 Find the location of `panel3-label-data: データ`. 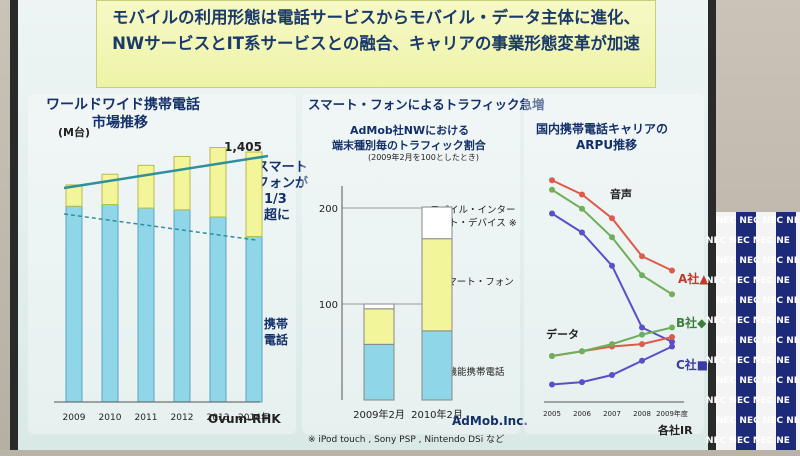

panel3-label-data: データ is located at coordinates (562, 334).